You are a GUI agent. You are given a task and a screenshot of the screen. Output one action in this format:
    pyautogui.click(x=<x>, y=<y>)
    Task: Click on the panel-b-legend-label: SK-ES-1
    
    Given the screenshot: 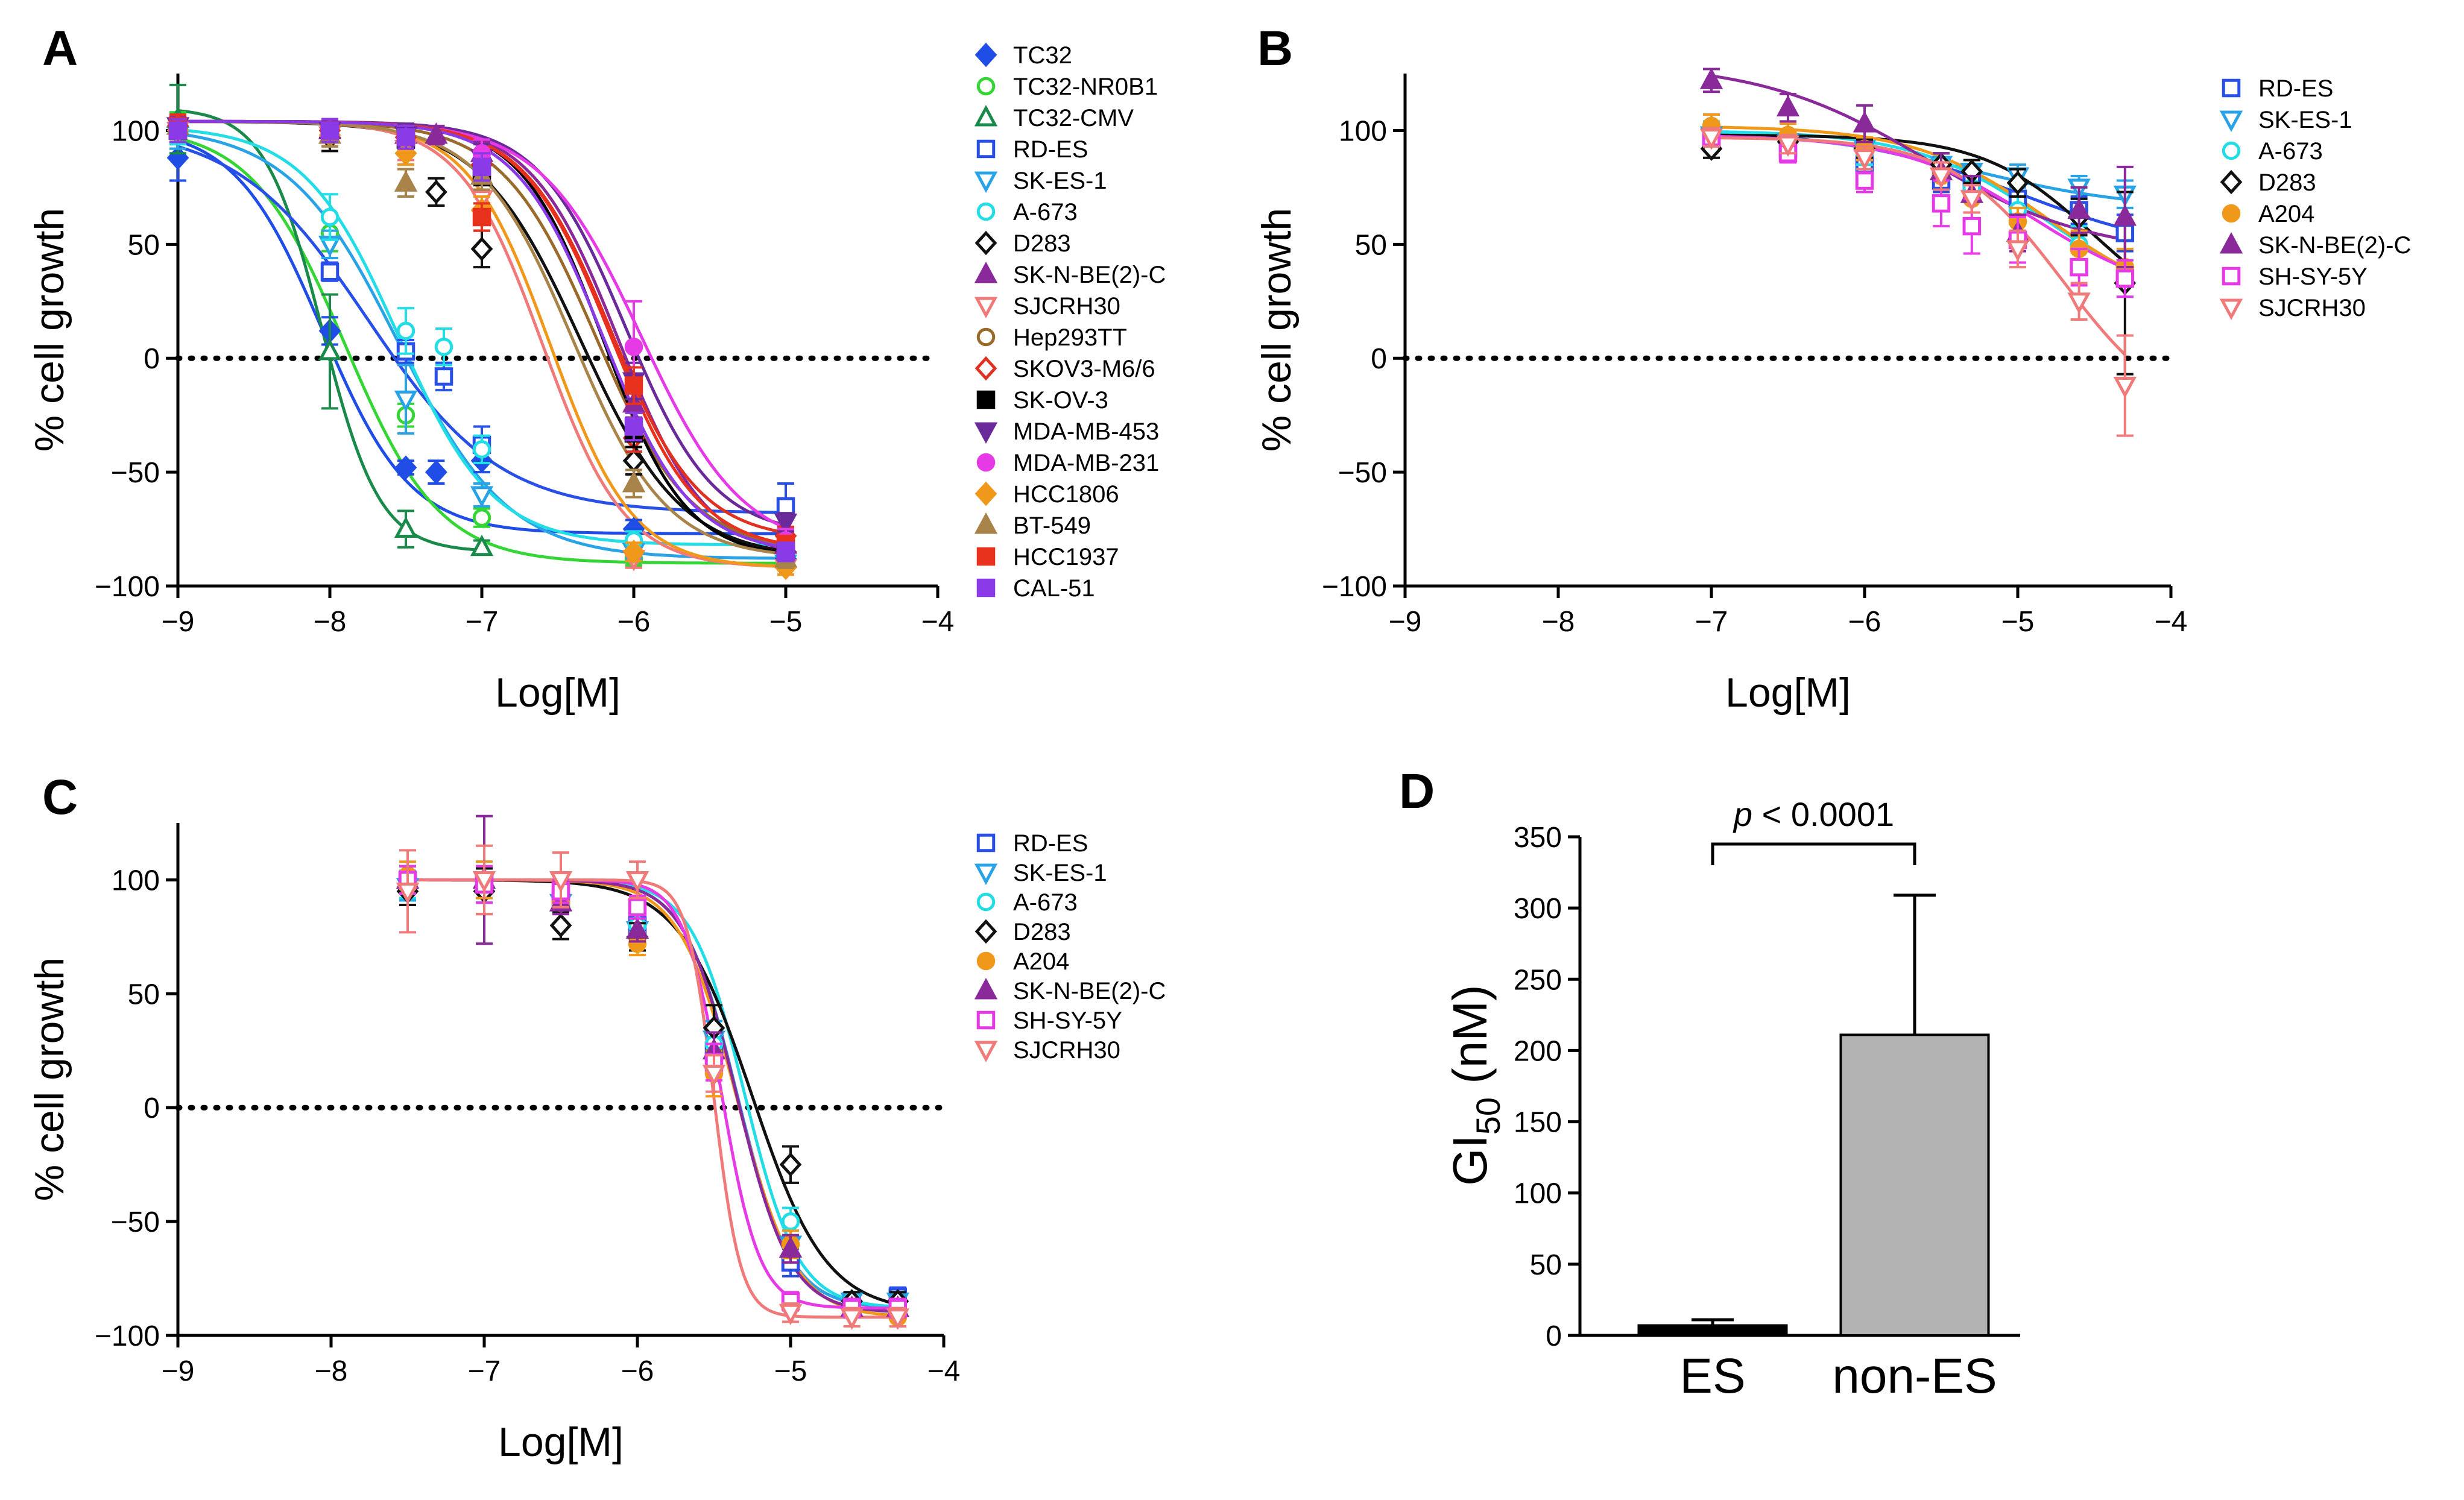 What is the action you would take?
    pyautogui.click(x=2305, y=120)
    